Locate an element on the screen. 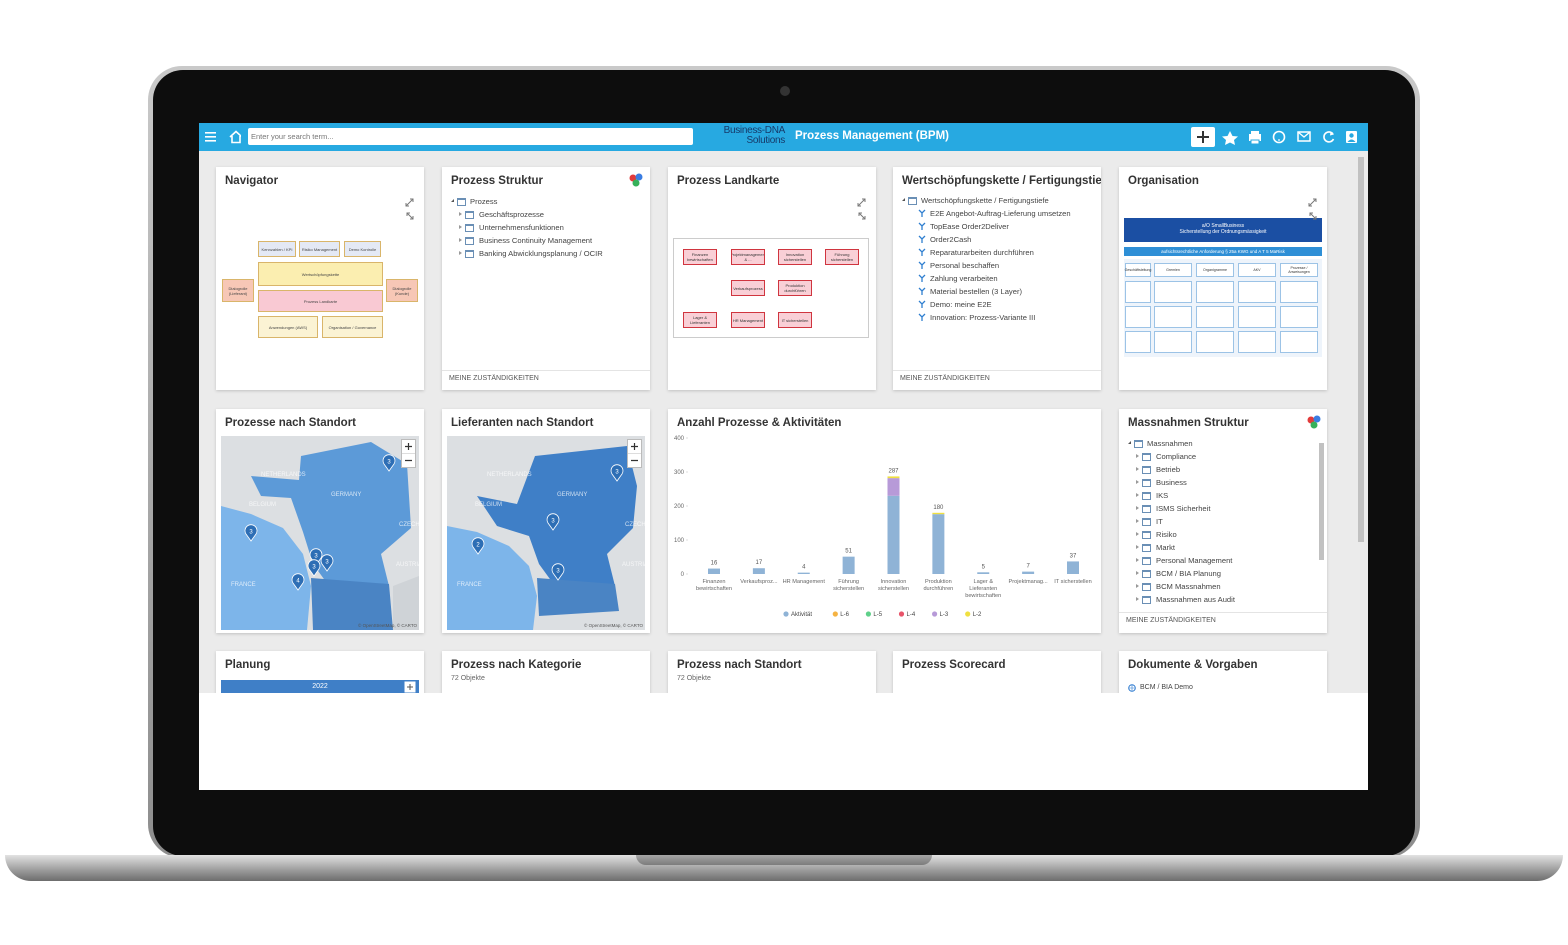 The height and width of the screenshot is (945, 1568). scorecard-card: Prozess Scorecard is located at coordinates (997, 672).